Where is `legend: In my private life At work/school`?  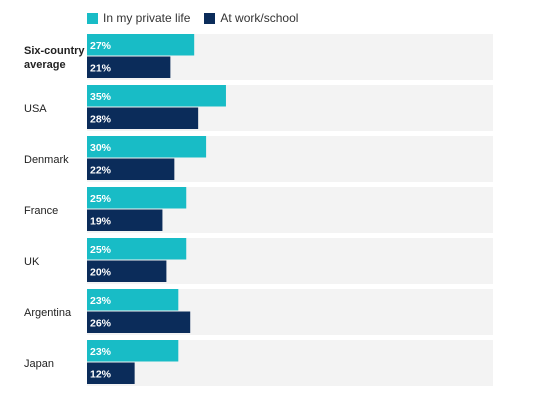 legend: In my private life At work/school is located at coordinates (192, 18).